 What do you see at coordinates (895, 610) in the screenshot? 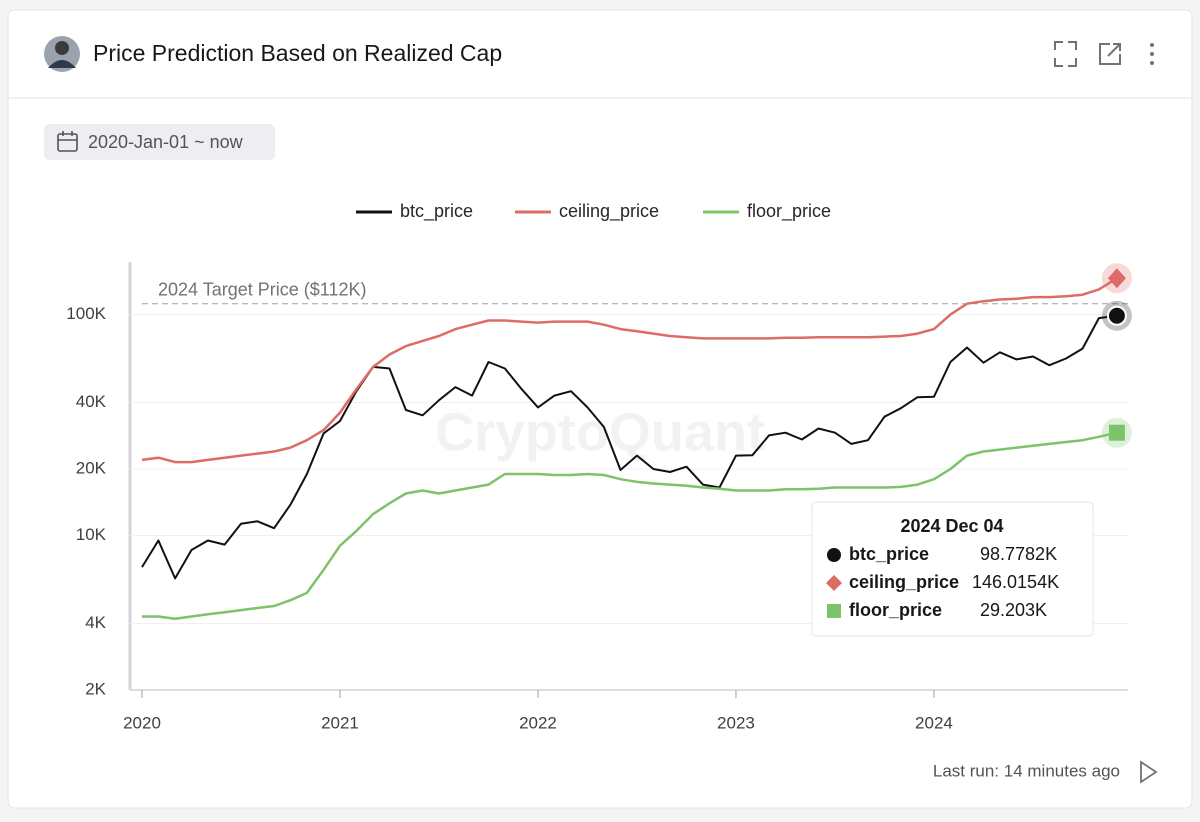
I see `tooltip-name: floor_price` at bounding box center [895, 610].